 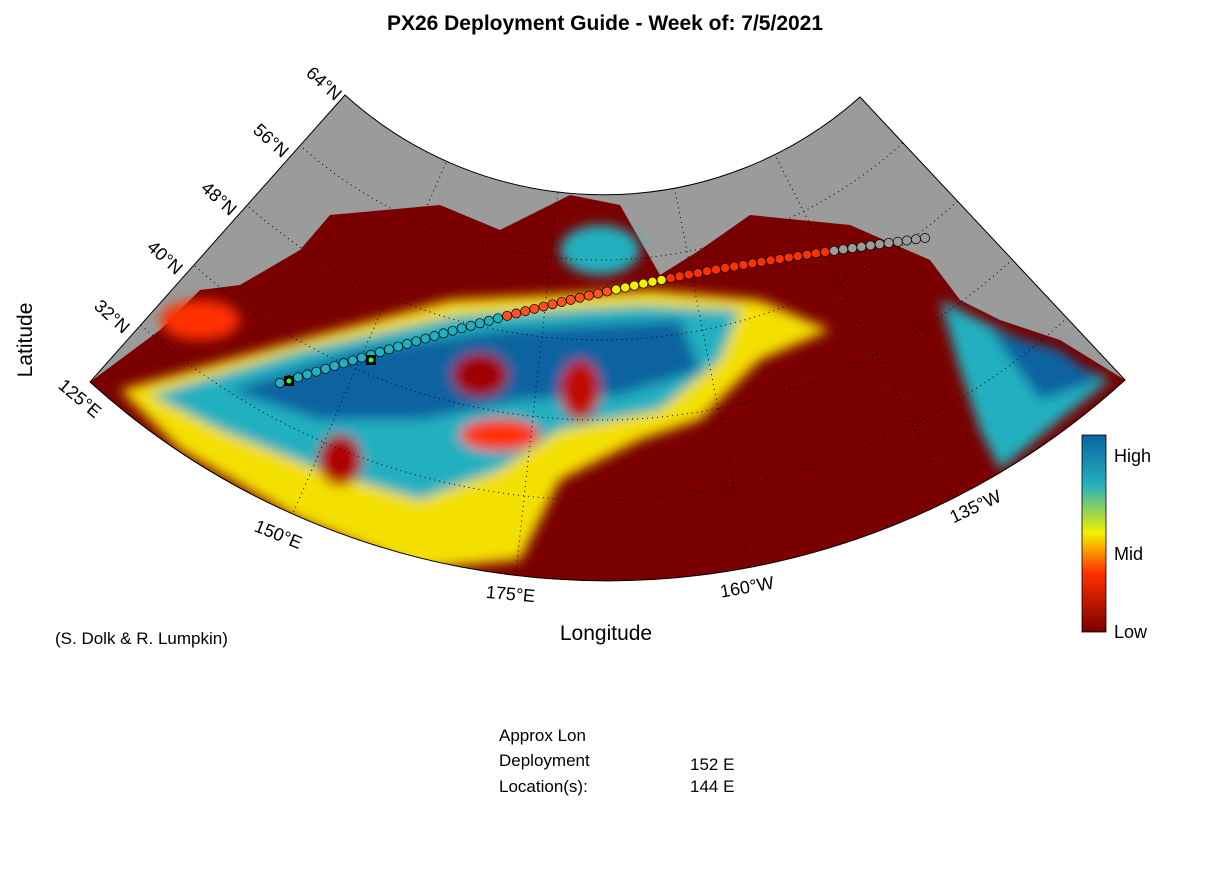 What do you see at coordinates (141, 638) in the screenshot?
I see `credit: (S. Dolk & R. Lumpkin)` at bounding box center [141, 638].